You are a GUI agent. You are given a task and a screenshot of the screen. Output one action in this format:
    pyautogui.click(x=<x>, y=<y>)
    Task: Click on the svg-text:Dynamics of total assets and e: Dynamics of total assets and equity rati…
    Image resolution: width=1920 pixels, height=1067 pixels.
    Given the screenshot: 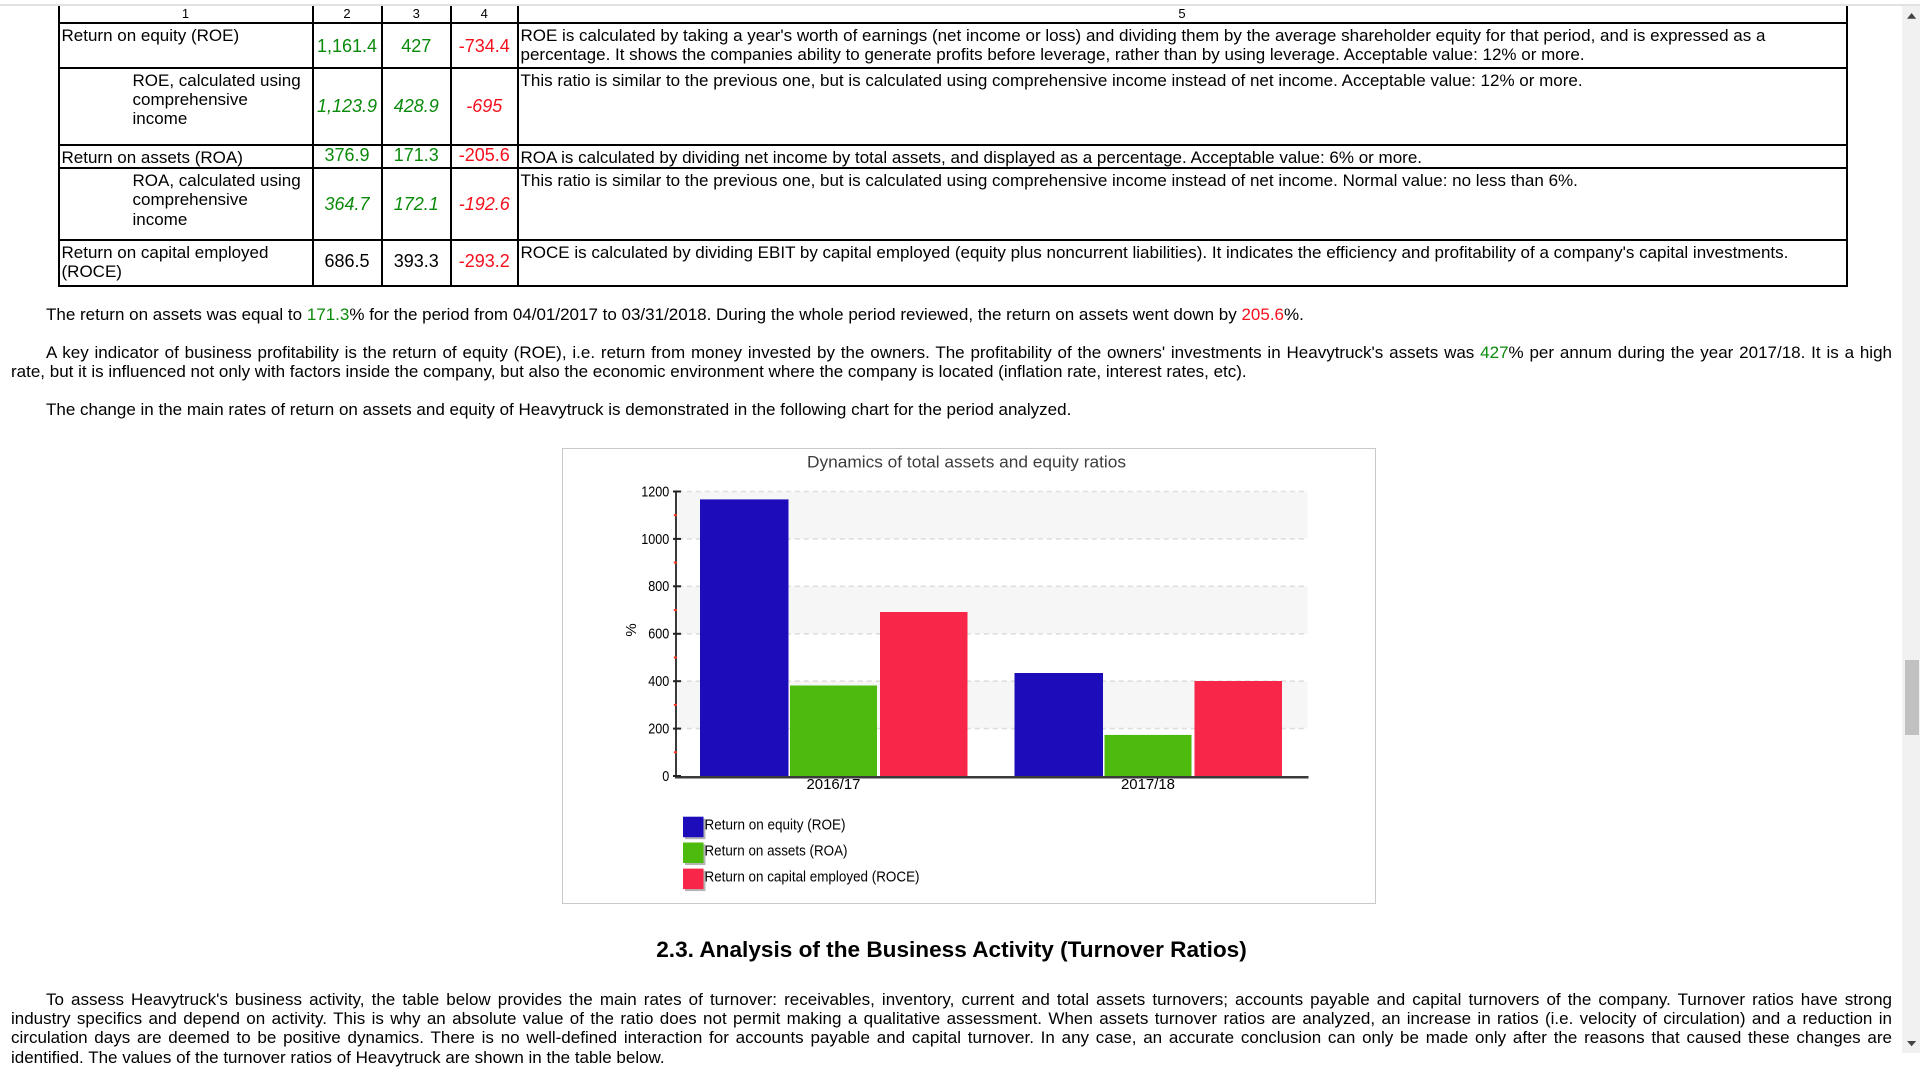 What is the action you would take?
    pyautogui.click(x=966, y=462)
    